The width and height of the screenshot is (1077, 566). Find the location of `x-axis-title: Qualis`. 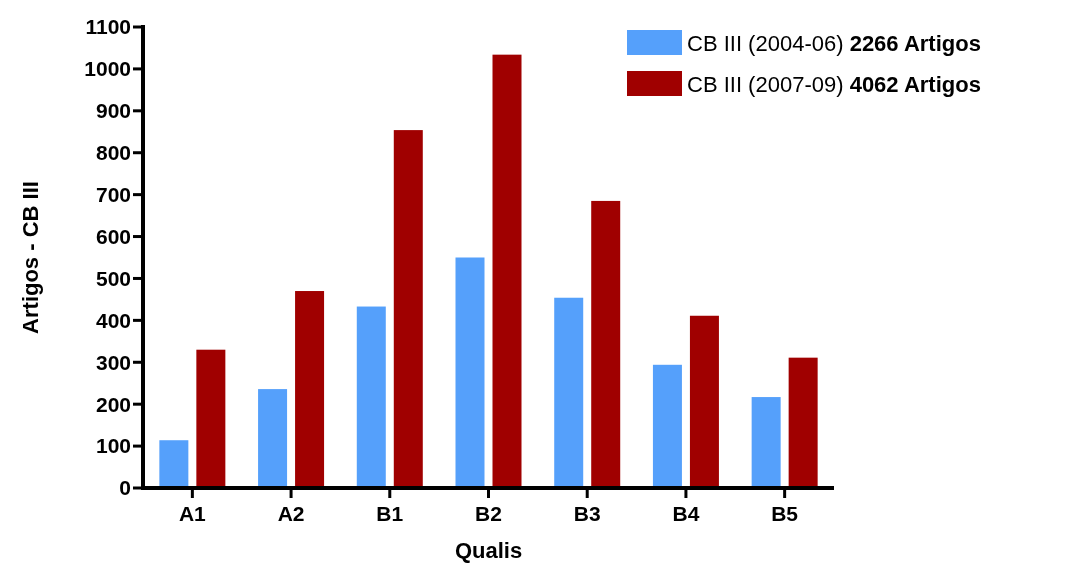

x-axis-title: Qualis is located at coordinates (488, 550).